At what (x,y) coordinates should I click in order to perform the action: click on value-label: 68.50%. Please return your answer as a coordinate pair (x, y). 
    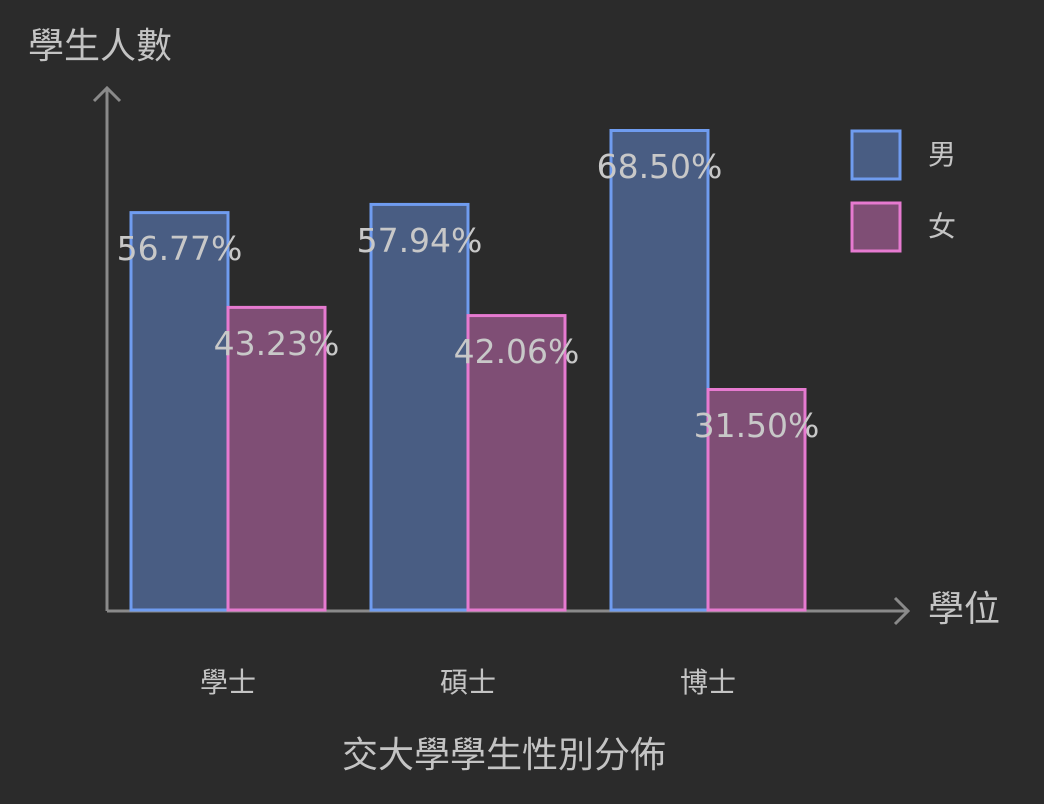
    Looking at the image, I should click on (660, 166).